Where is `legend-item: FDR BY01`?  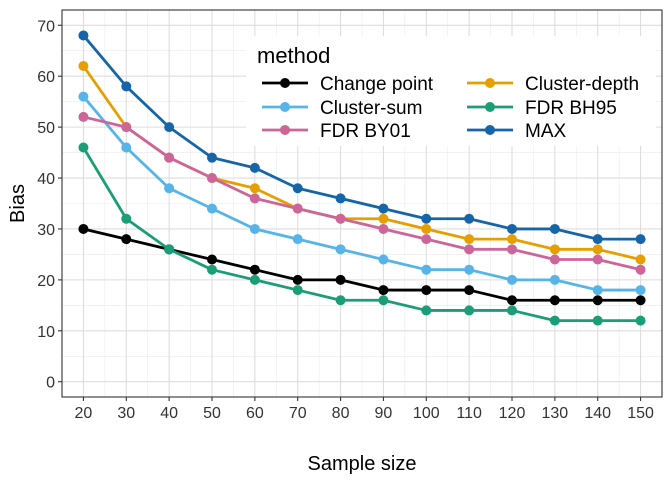 legend-item: FDR BY01 is located at coordinates (336, 131).